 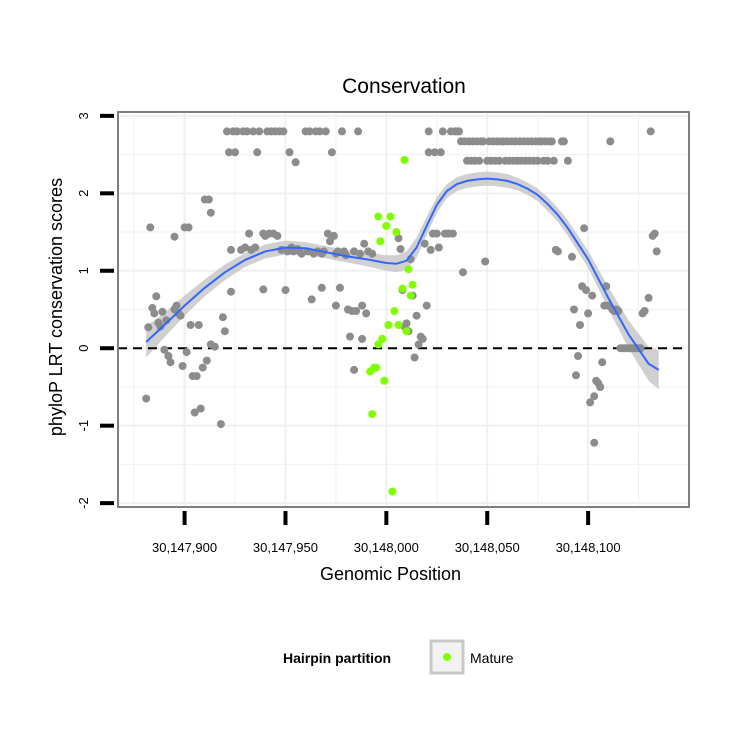 I want to click on y-tick-label: 1, so click(x=83, y=270).